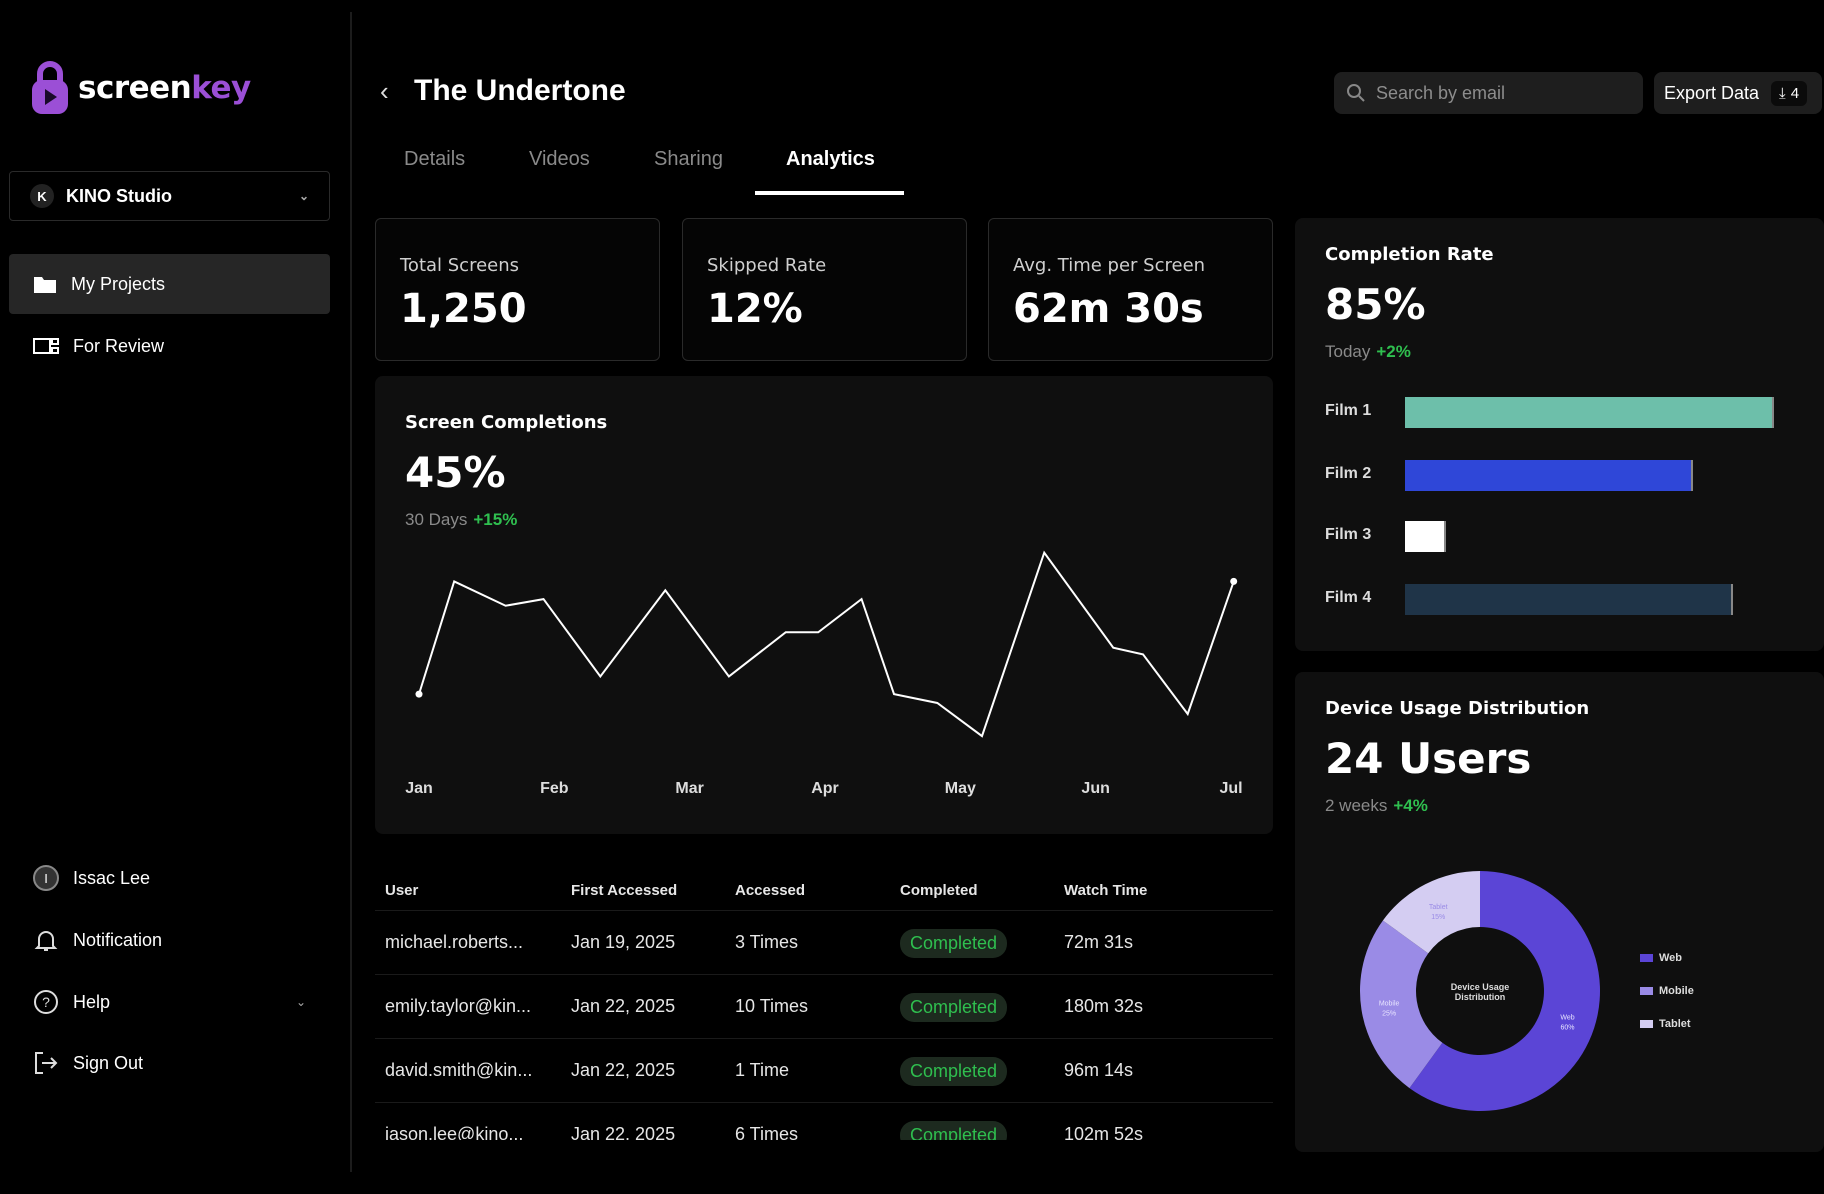 The height and width of the screenshot is (1194, 1824). Describe the element at coordinates (1095, 788) in the screenshot. I see `x-tick-label: Jun` at that location.